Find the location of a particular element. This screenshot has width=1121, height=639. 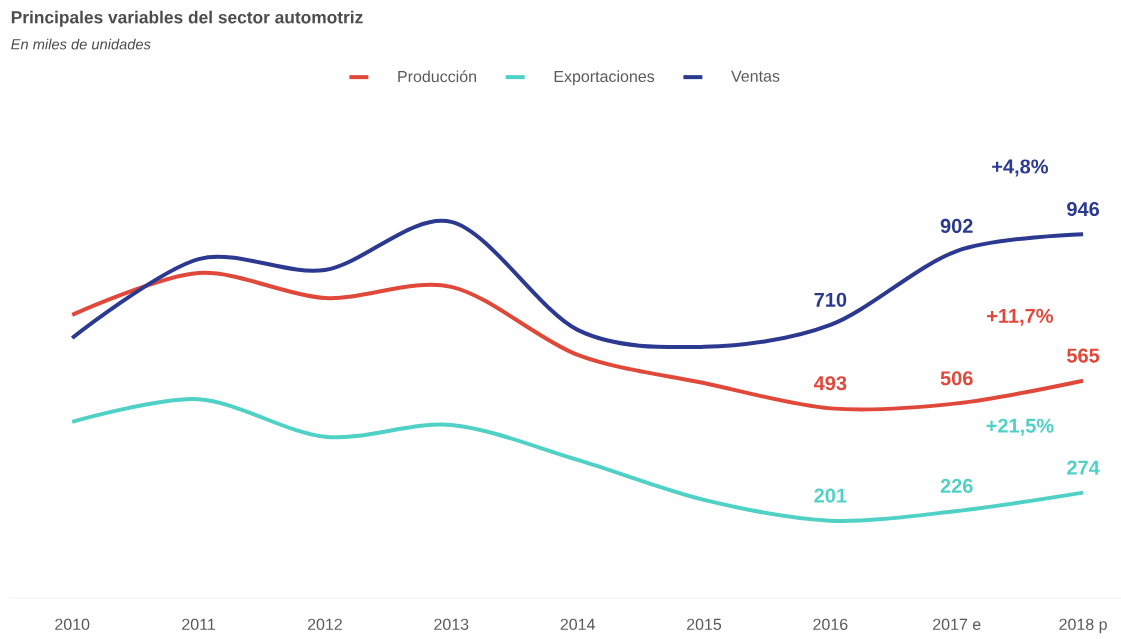

data-label: 493 is located at coordinates (830, 383).